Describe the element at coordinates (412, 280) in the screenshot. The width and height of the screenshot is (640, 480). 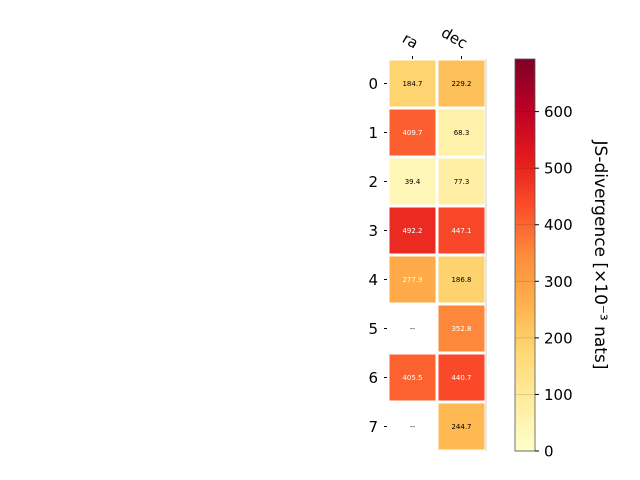
I see `cell-value-label: 277.9` at that location.